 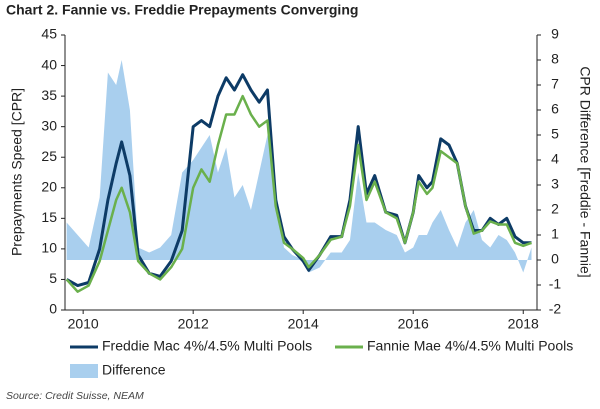 I want to click on y2-tick-label: 4, so click(x=555, y=159).